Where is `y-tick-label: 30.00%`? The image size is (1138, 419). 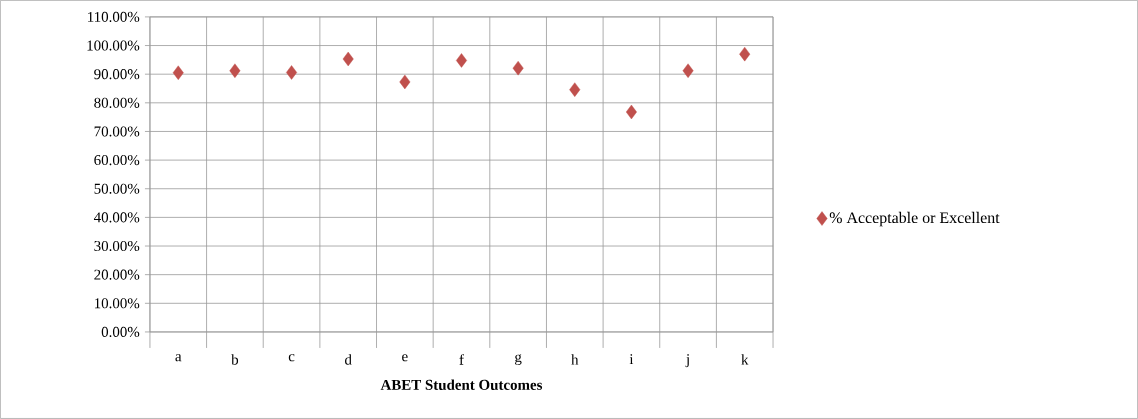 y-tick-label: 30.00% is located at coordinates (117, 246).